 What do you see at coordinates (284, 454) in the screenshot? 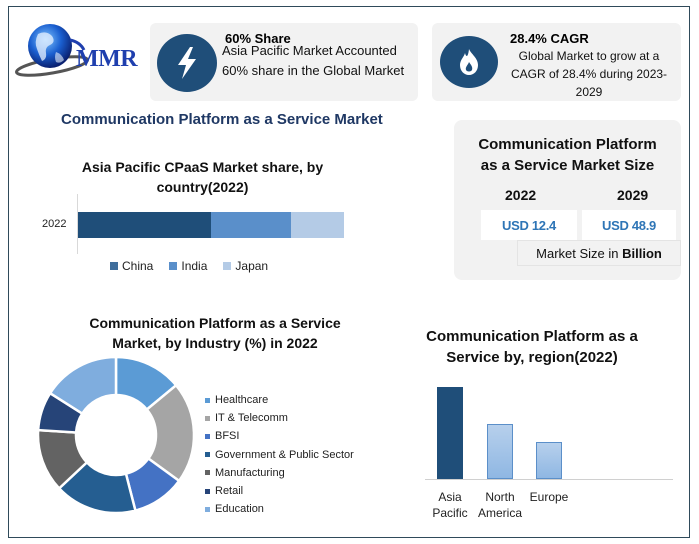
I see `legend-label: Government & Public Sector` at bounding box center [284, 454].